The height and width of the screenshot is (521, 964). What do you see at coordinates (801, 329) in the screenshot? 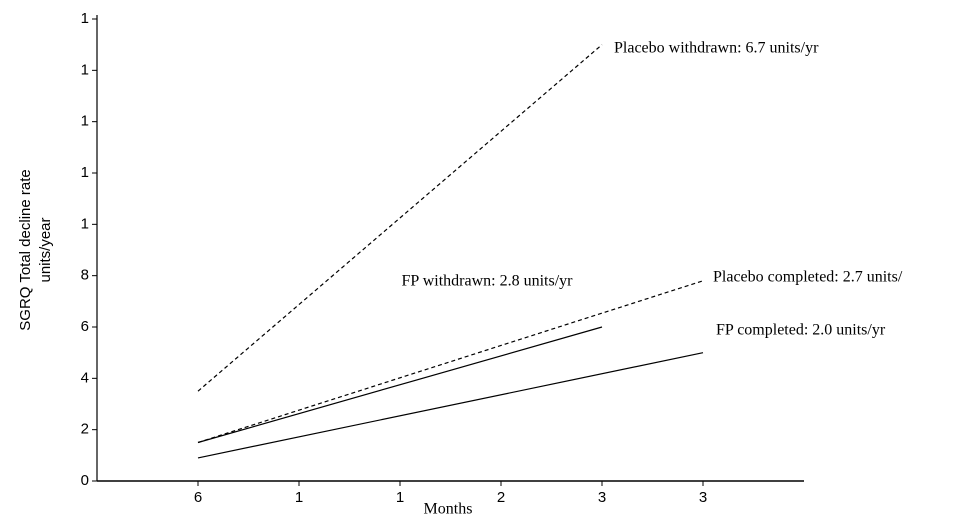
I see `series-annotation: FP completed: 2.0 units/yr` at bounding box center [801, 329].